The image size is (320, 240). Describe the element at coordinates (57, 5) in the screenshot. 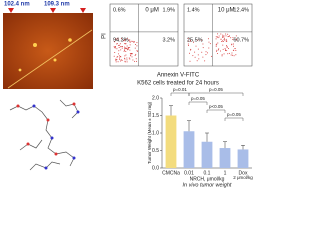

I see `afm-label: 109.3 nm` at that location.